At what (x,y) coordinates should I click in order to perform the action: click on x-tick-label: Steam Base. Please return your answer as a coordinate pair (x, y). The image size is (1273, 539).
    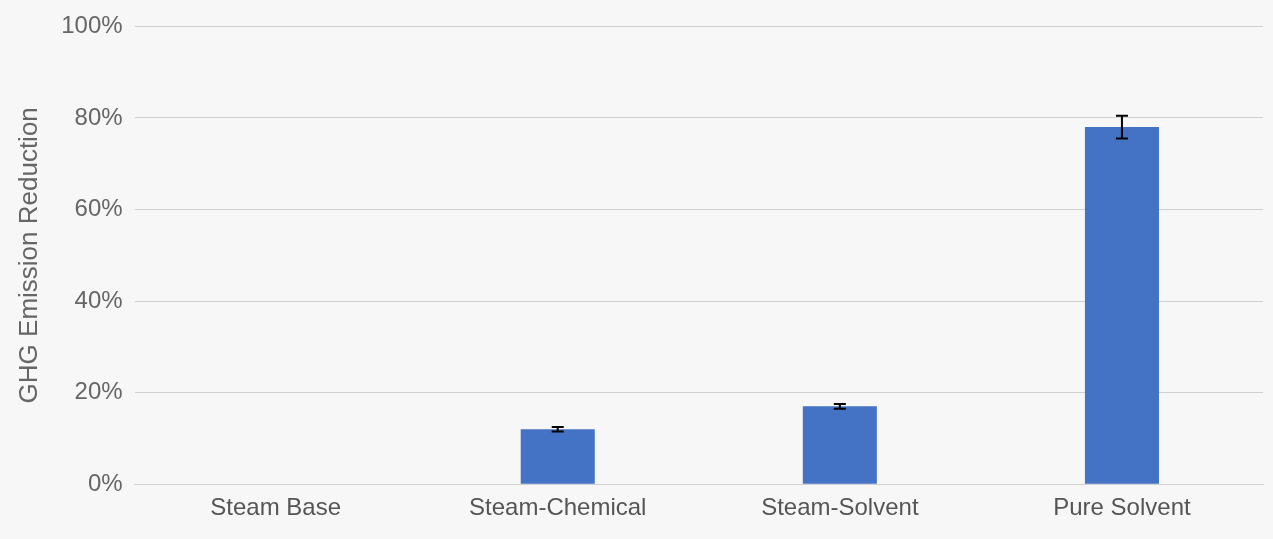
    Looking at the image, I should click on (275, 507).